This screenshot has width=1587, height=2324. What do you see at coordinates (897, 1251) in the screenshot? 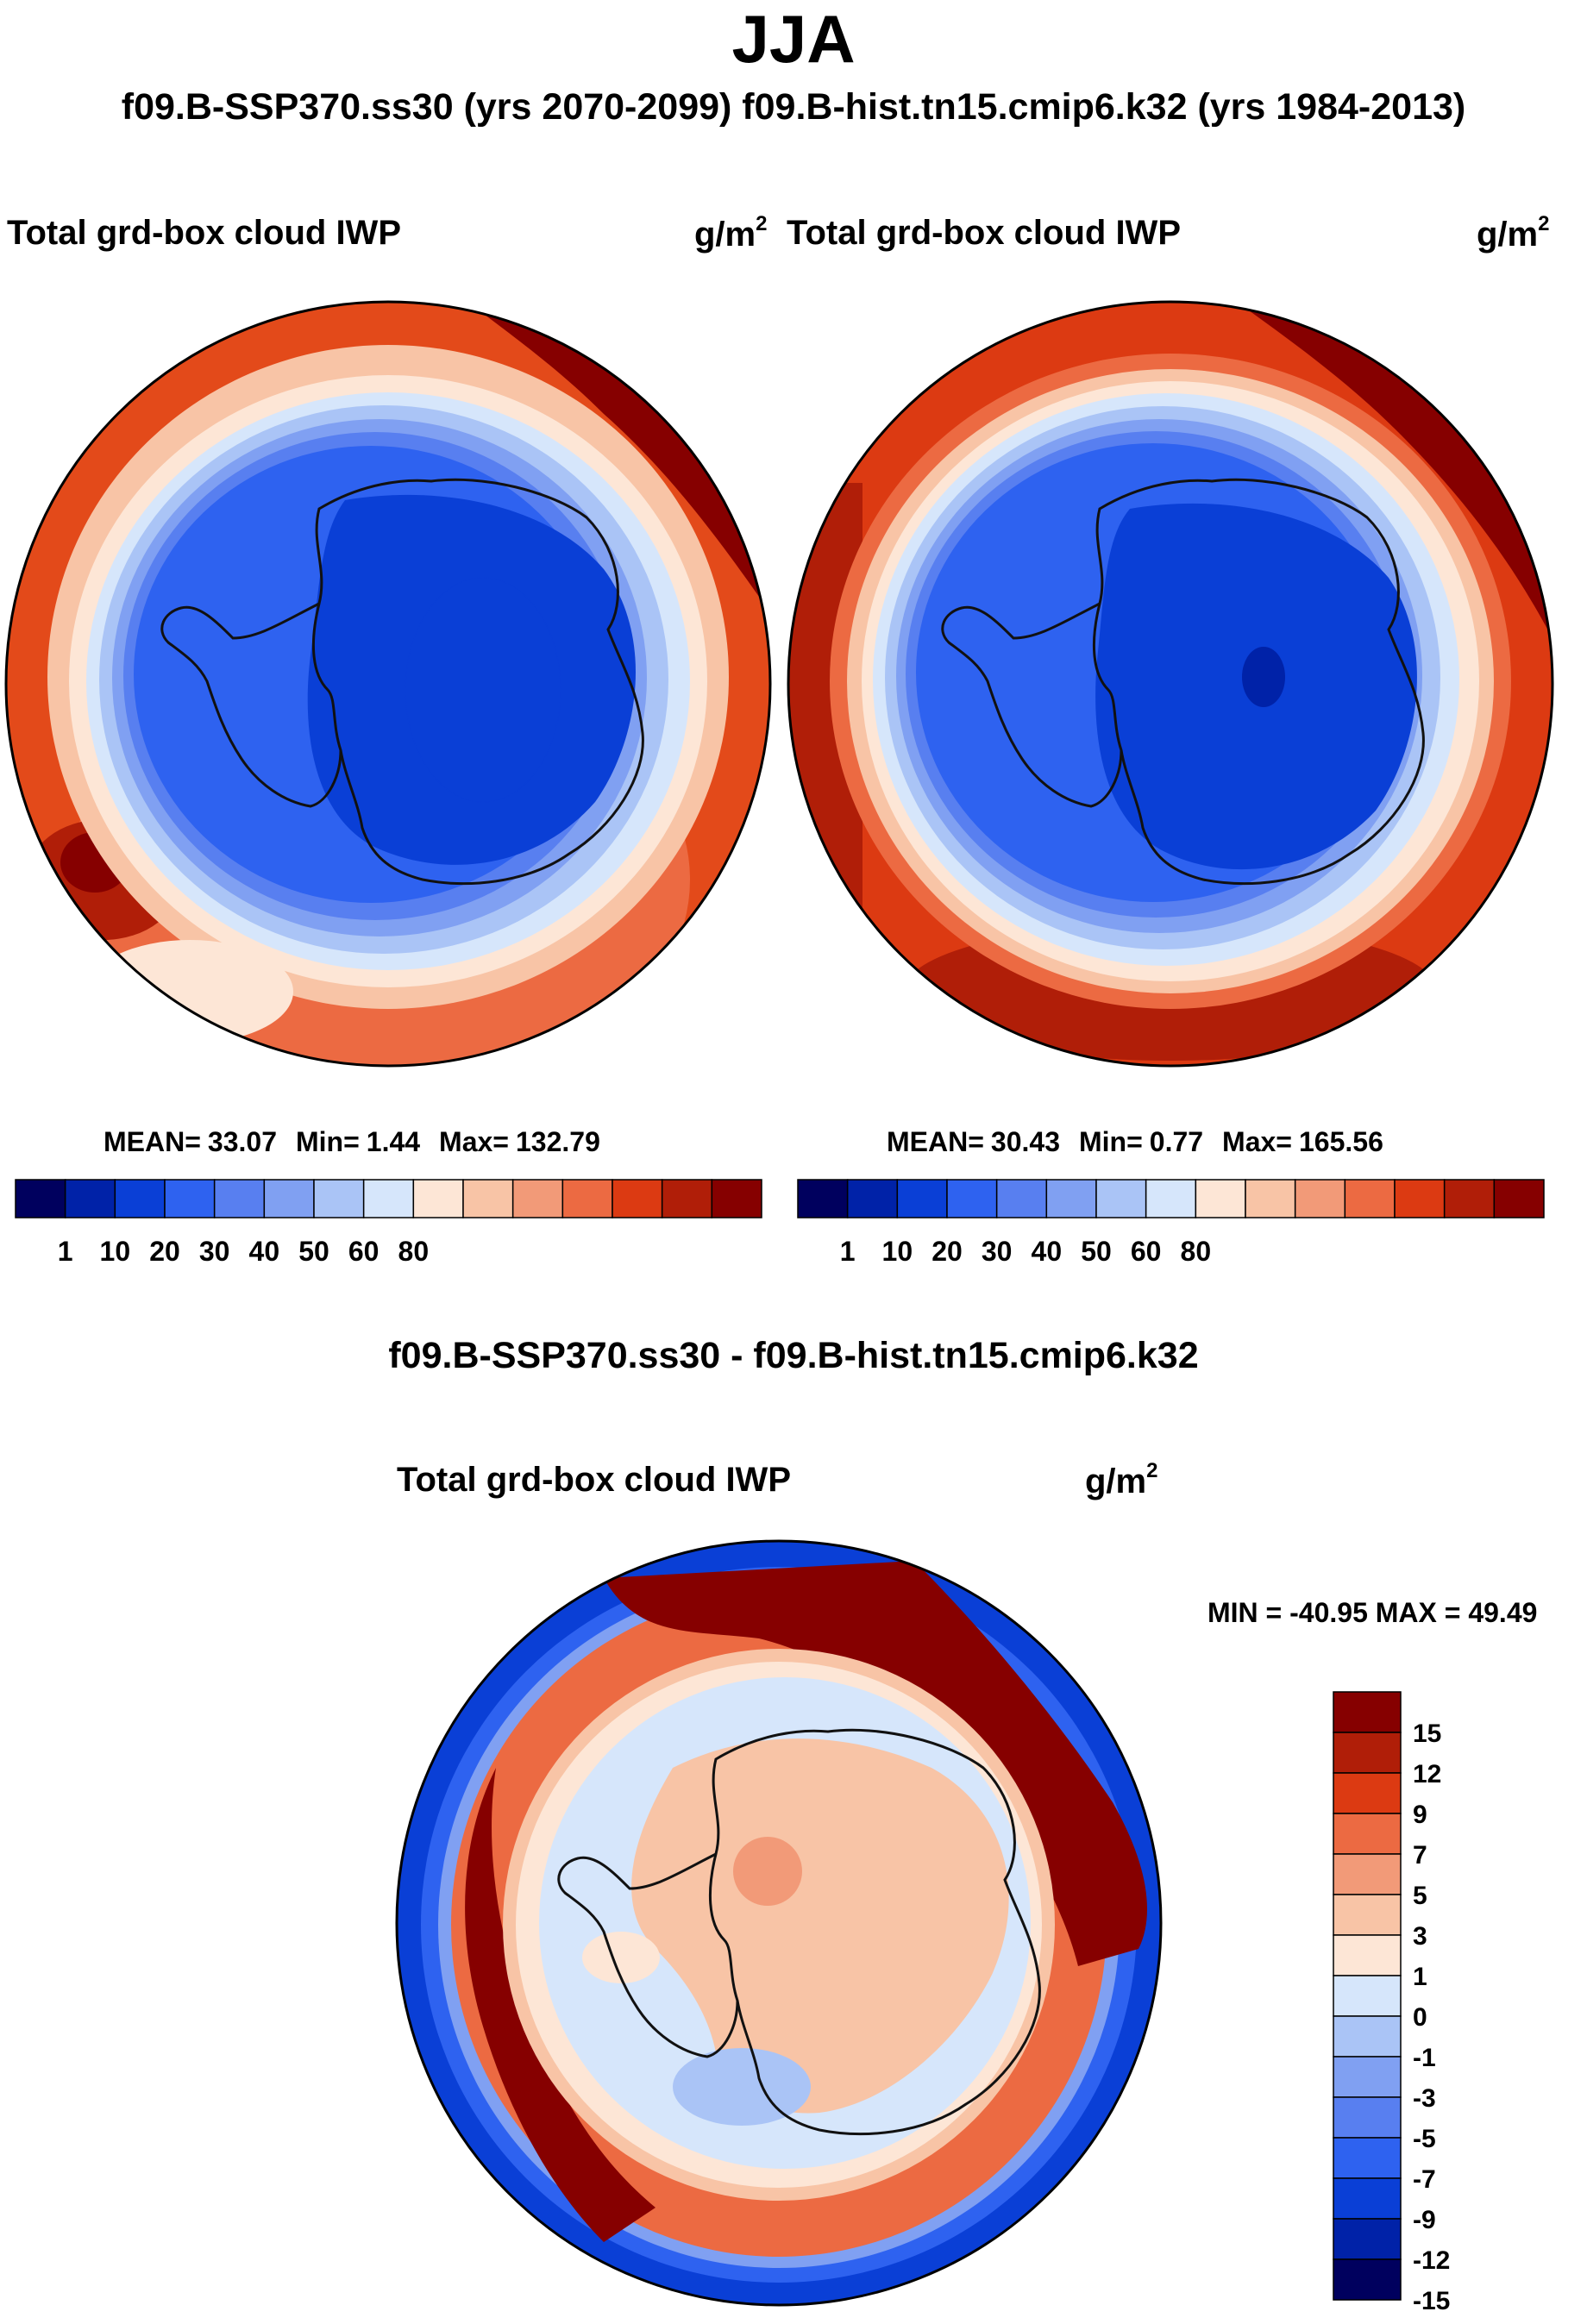
I see `colorbar-2-tick-label: 10` at bounding box center [897, 1251].